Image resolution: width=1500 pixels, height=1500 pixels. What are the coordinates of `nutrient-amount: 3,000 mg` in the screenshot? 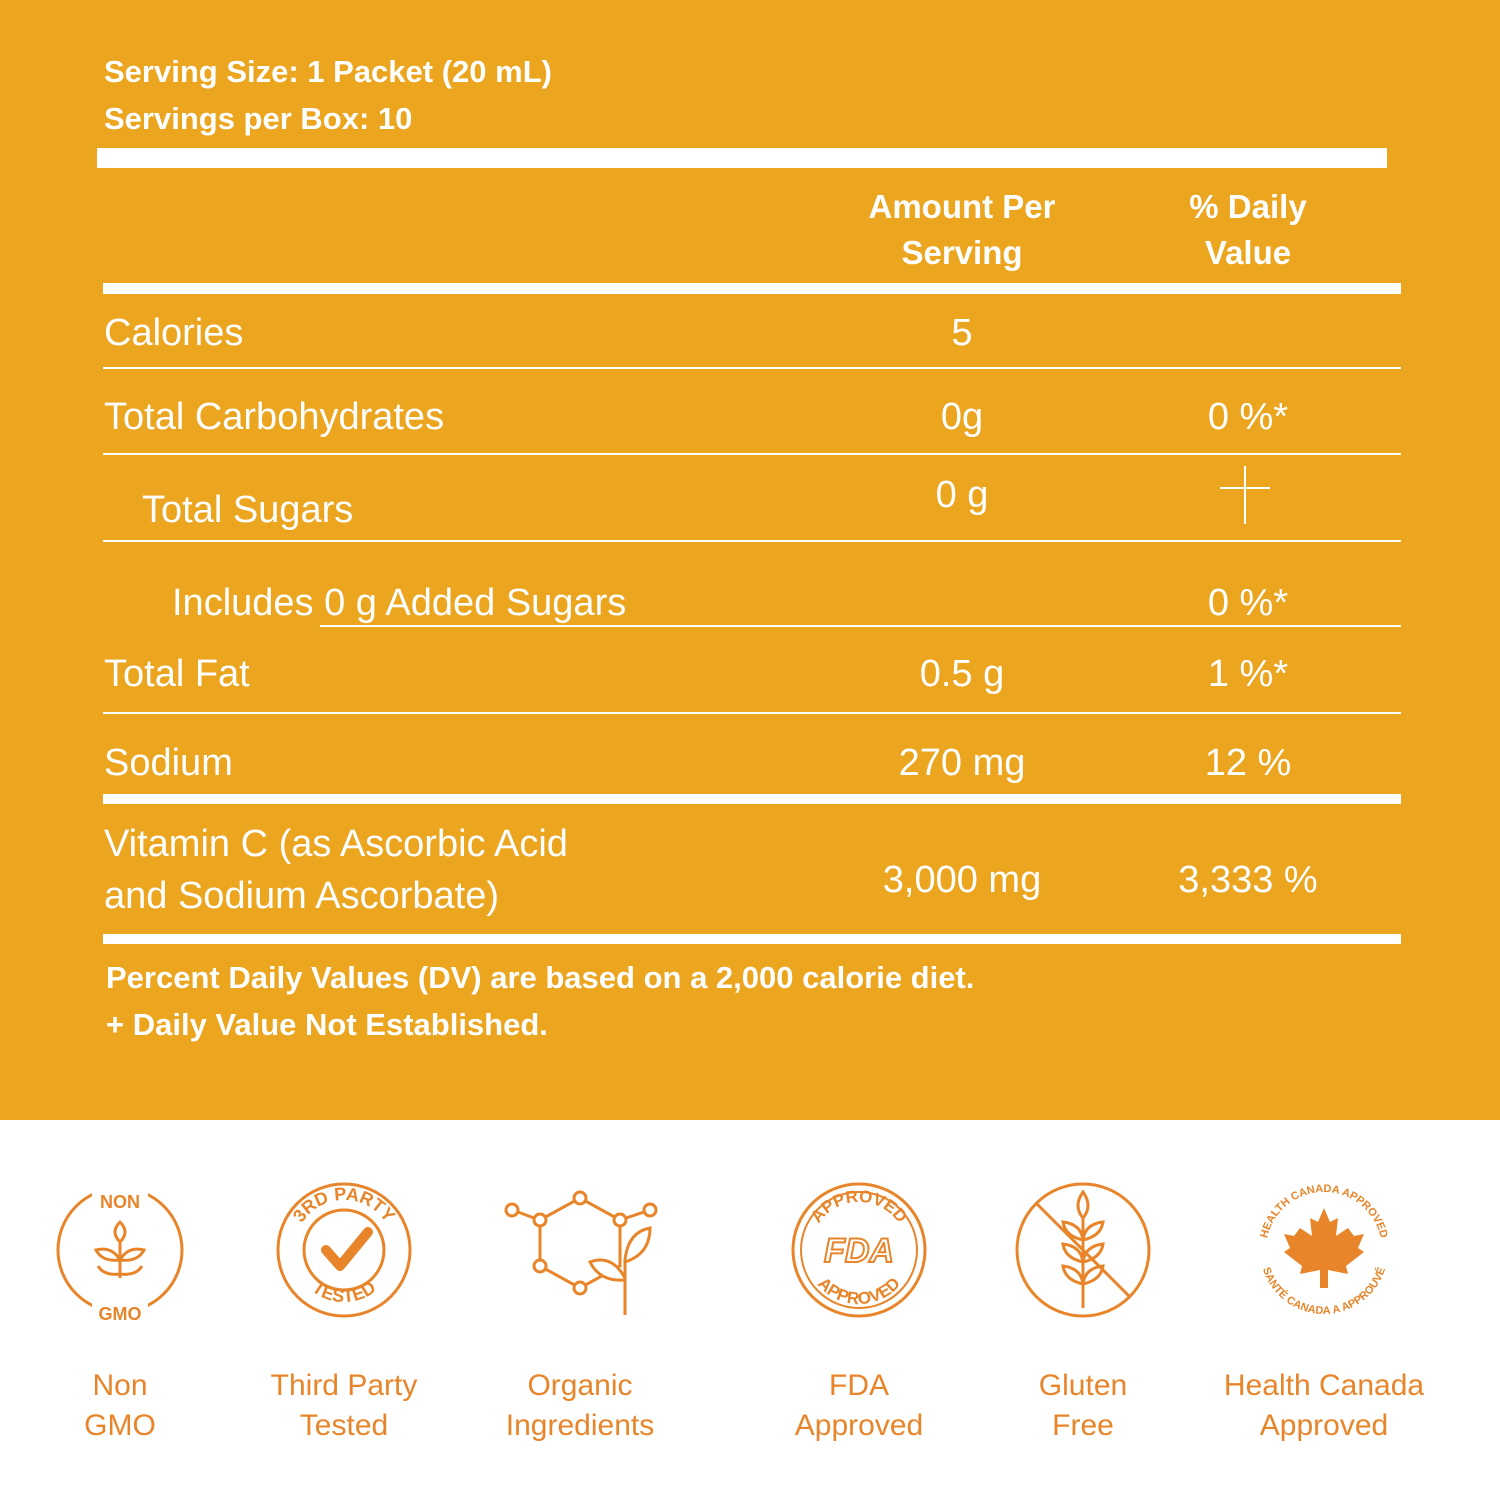 It's located at (962, 880).